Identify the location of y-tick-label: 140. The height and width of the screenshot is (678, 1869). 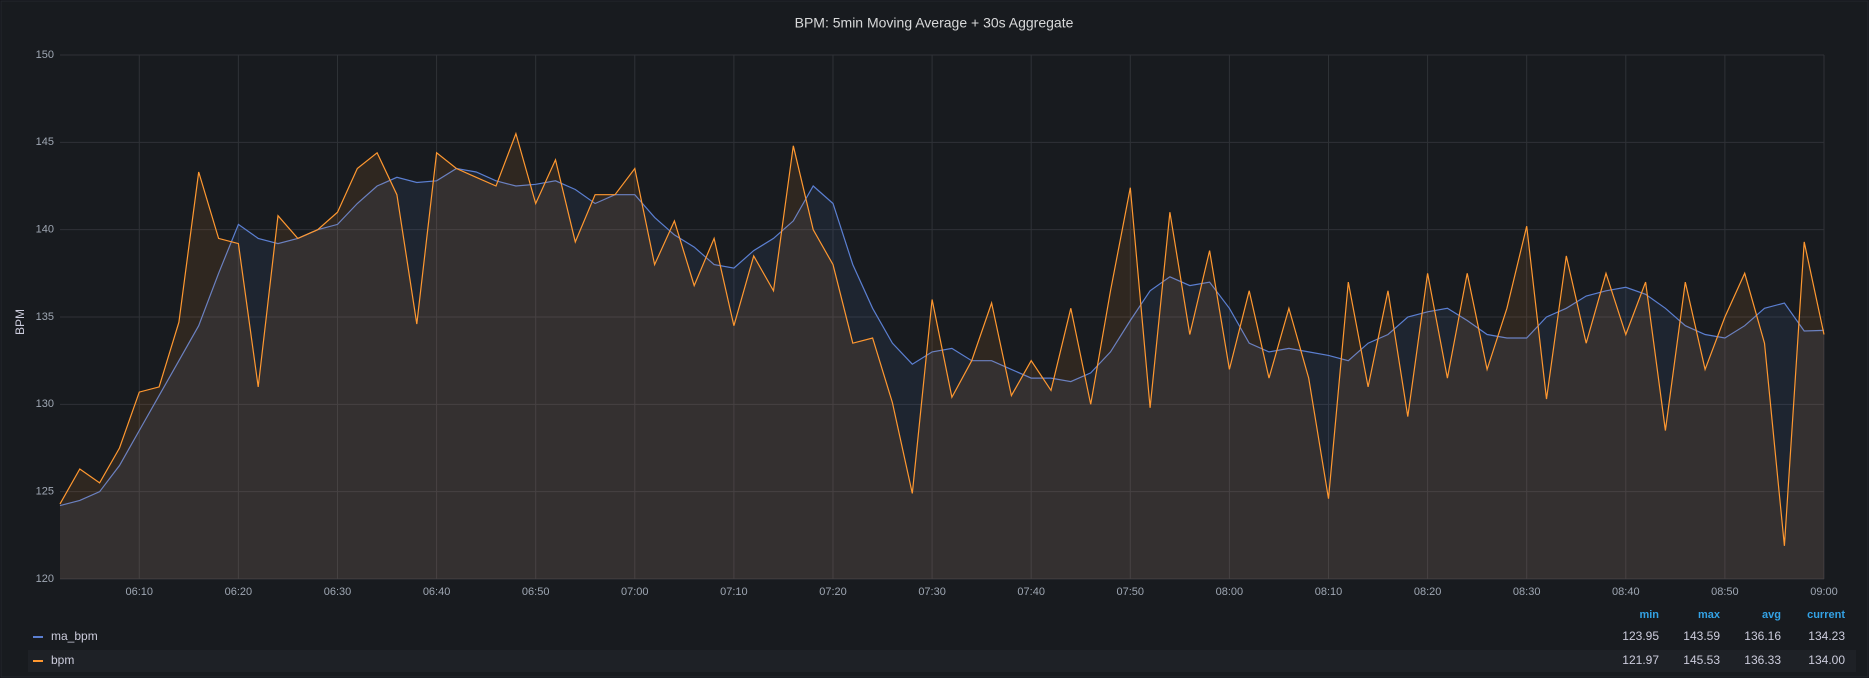
(45, 230).